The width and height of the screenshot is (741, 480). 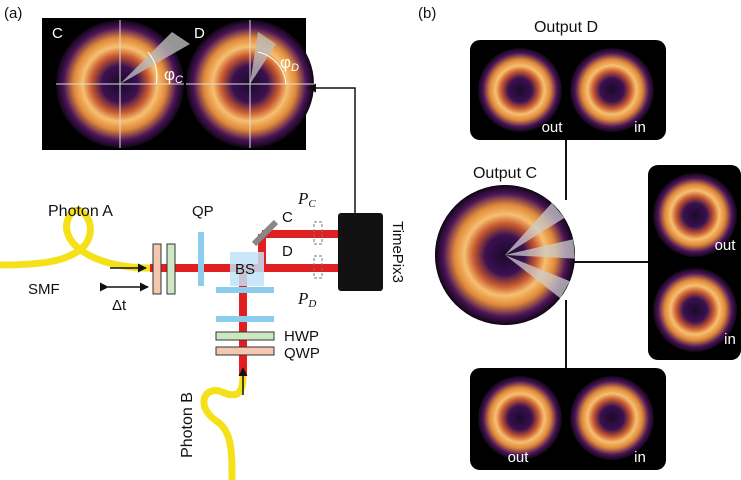 What do you see at coordinates (306, 199) in the screenshot?
I see `polarizer-label: PC` at bounding box center [306, 199].